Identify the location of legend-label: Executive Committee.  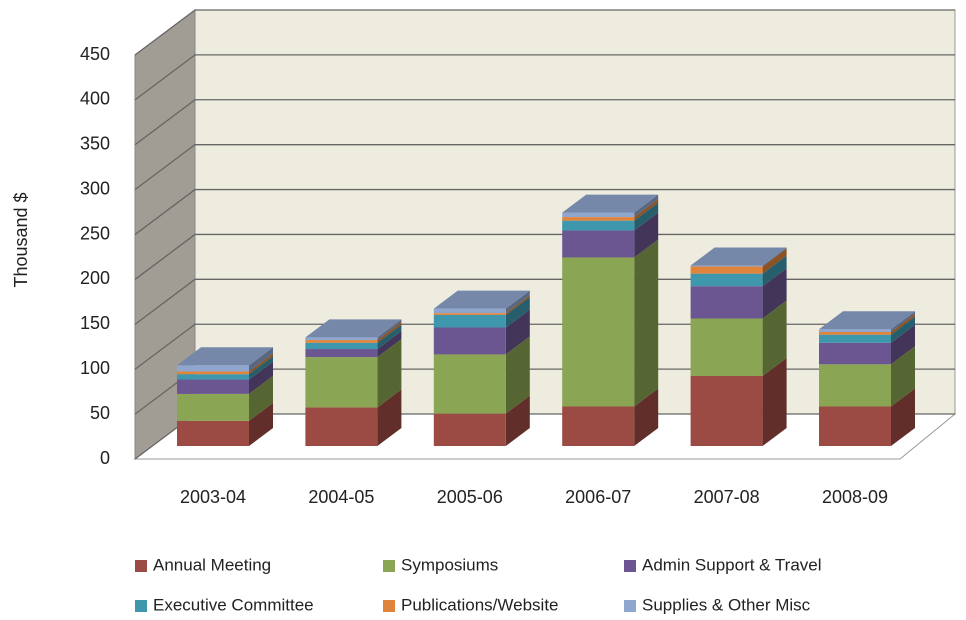
(233, 604).